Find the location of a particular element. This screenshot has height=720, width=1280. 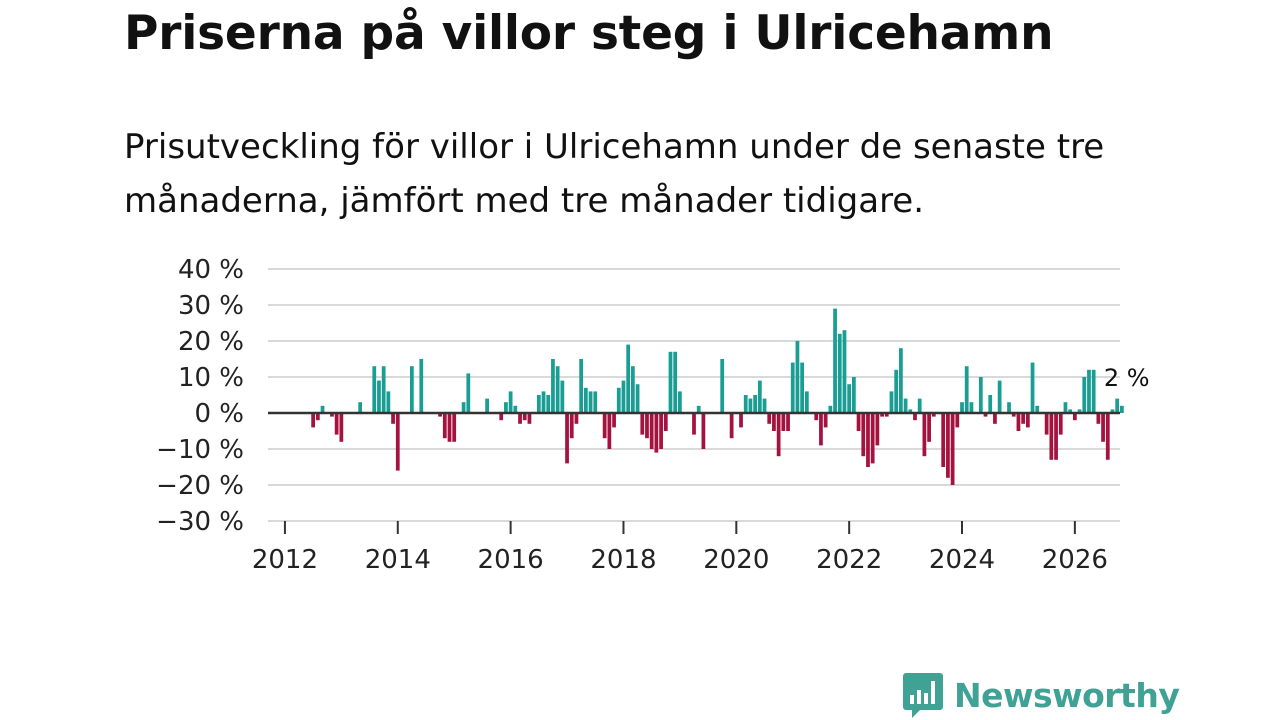

x-tick-label: 2016 is located at coordinates (511, 560).